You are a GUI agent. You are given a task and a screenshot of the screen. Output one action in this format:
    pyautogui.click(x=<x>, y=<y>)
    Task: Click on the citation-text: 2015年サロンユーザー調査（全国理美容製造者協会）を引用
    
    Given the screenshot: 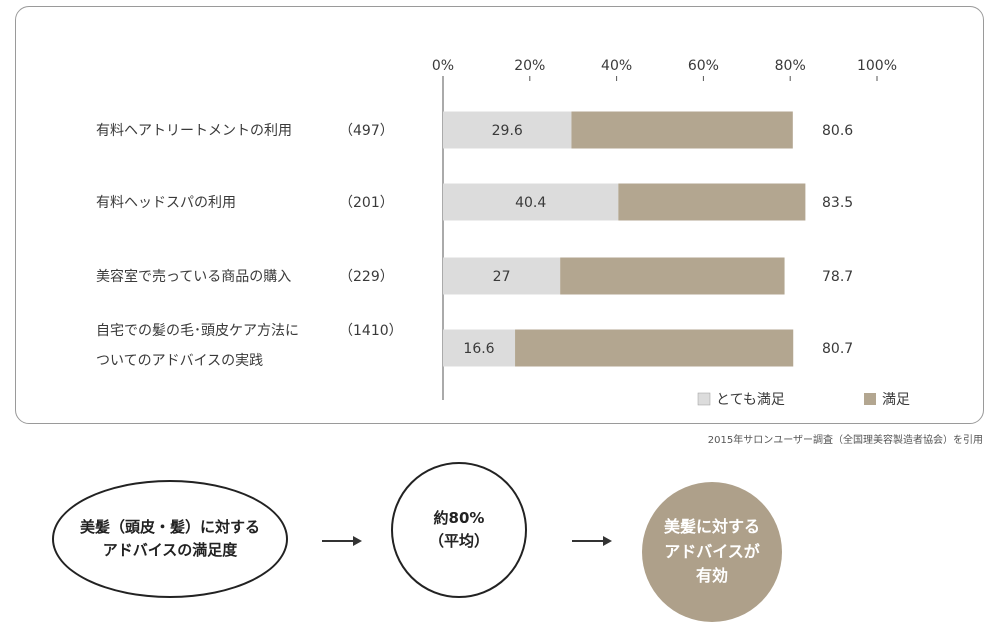 What is the action you would take?
    pyautogui.click(x=845, y=440)
    